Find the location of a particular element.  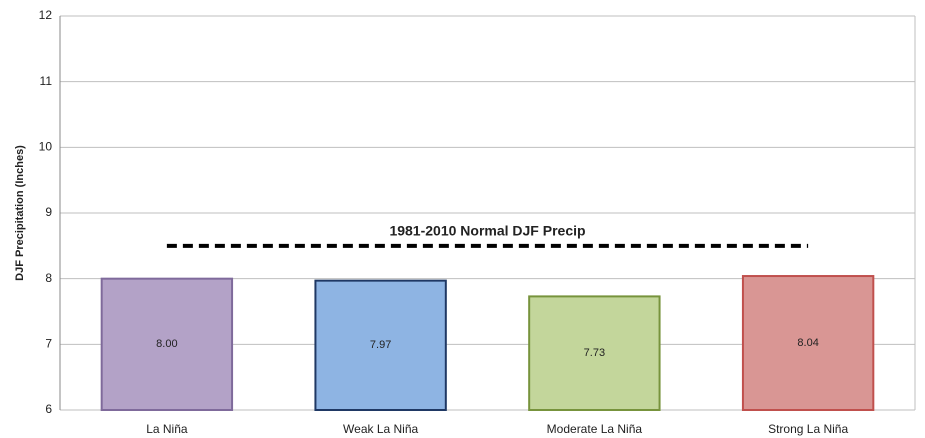

x-tick-label: Weak La Niña is located at coordinates (380, 429).